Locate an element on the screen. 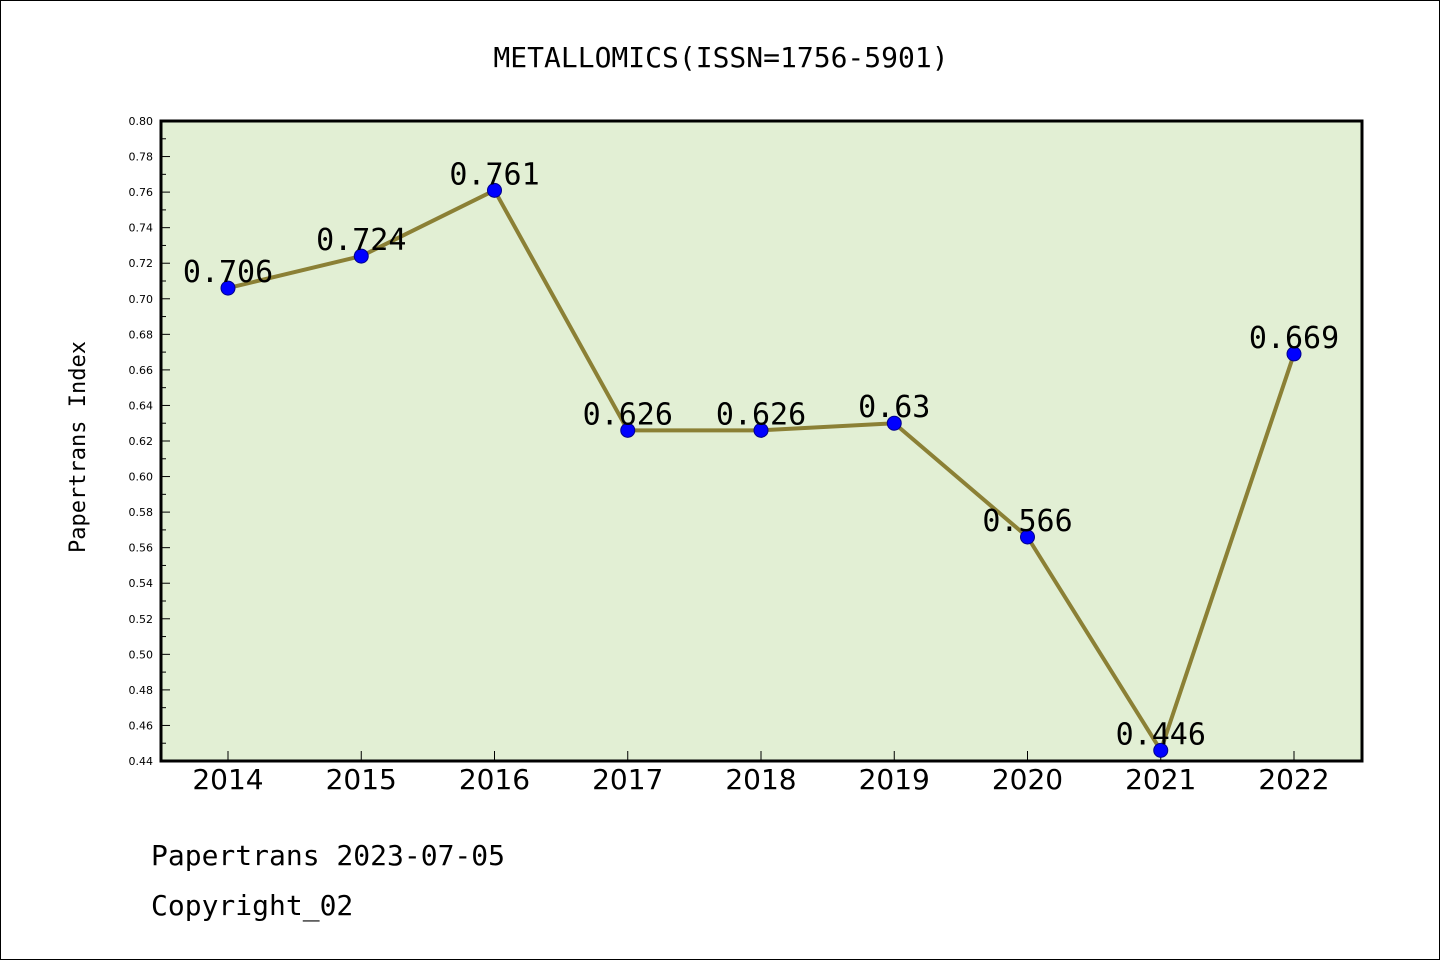 The width and height of the screenshot is (1440, 964). y-tick-label: 0.50 is located at coordinates (141, 654).